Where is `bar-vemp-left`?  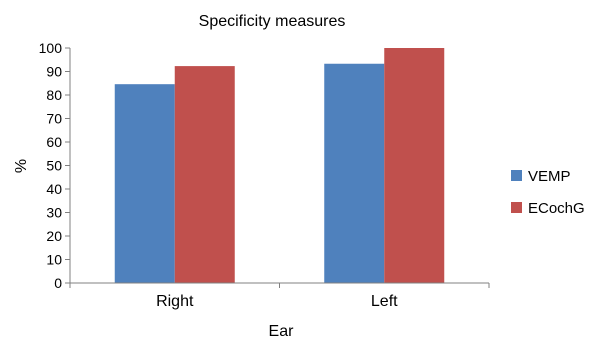
bar-vemp-left is located at coordinates (354, 173).